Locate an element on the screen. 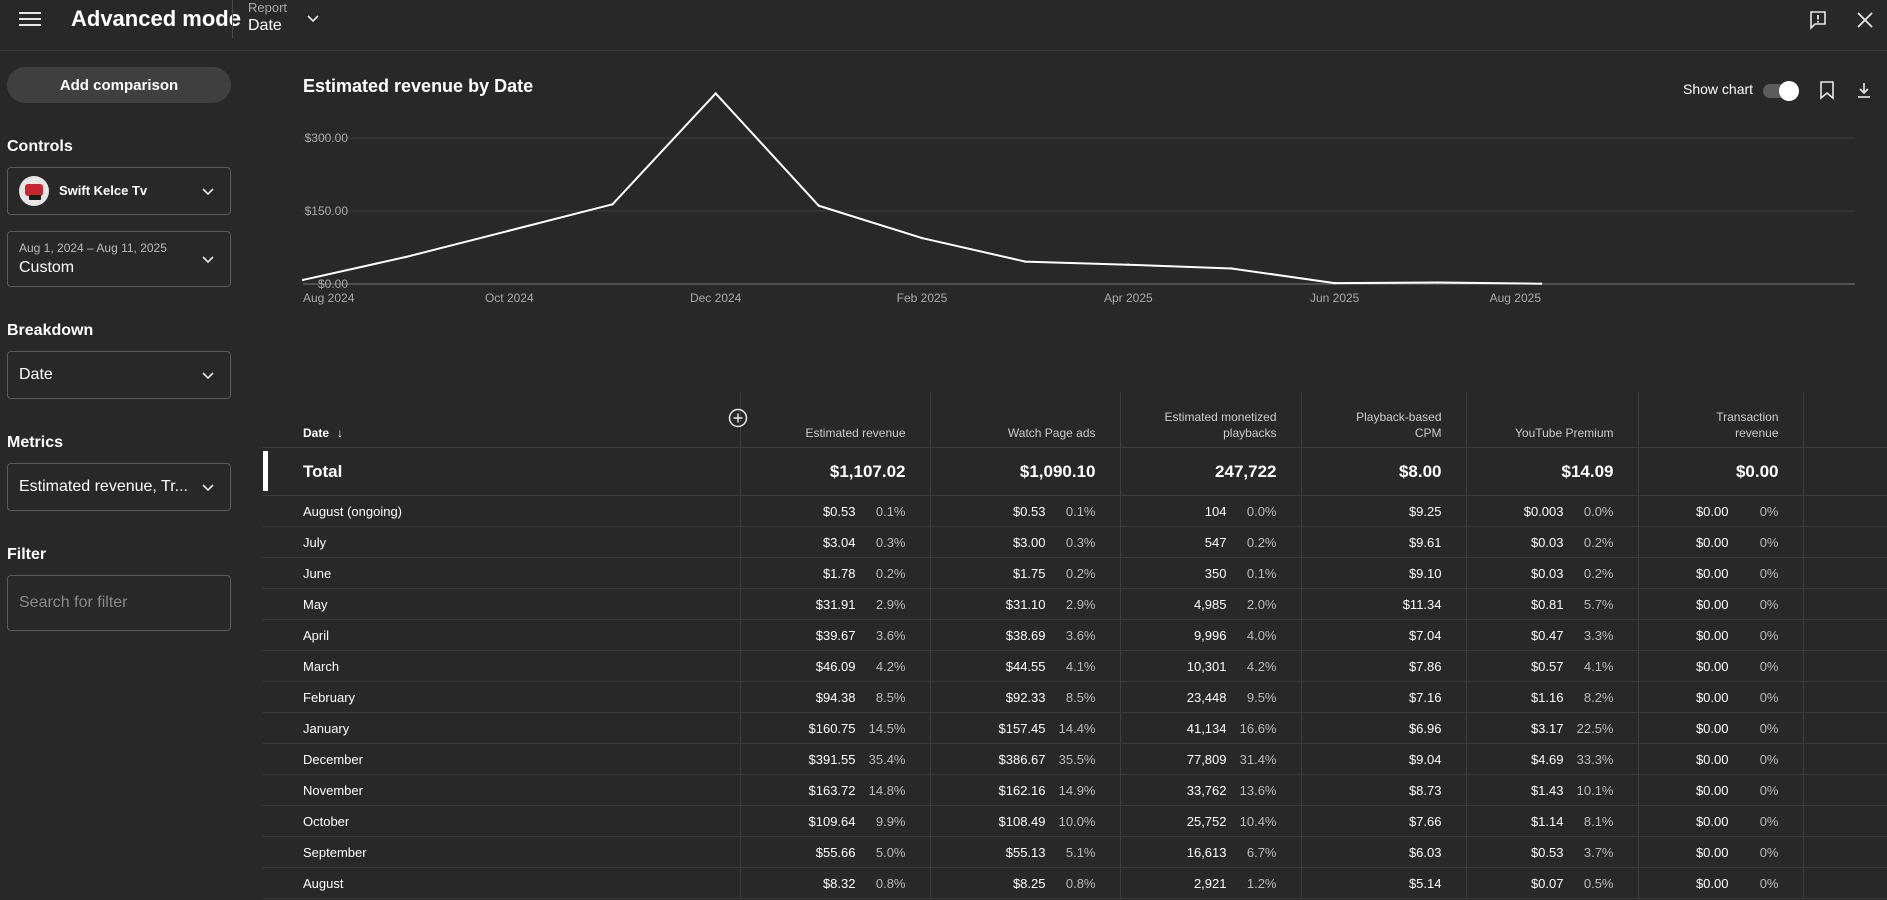 The image size is (1887, 900). cell-value: $0.47 is located at coordinates (1547, 635).